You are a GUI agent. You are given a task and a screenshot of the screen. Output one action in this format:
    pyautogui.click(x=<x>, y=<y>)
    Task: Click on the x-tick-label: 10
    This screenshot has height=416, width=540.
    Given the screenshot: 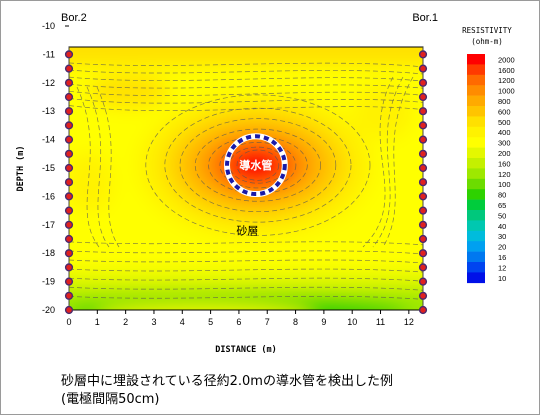 What is the action you would take?
    pyautogui.click(x=352, y=322)
    